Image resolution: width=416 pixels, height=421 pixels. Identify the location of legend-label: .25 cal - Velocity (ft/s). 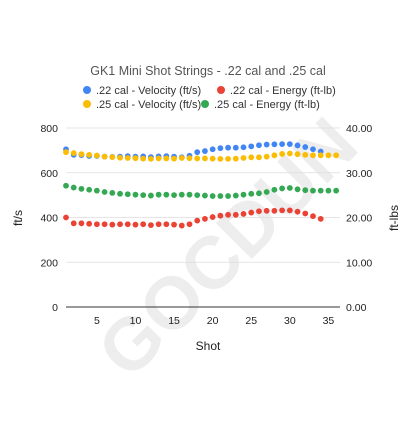
(148, 105).